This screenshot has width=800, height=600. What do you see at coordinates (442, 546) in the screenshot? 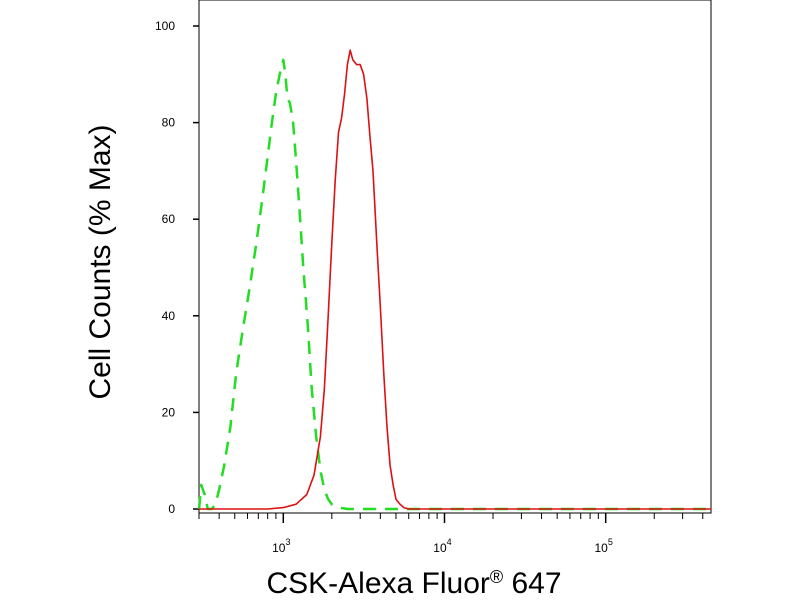
I see `x-tick-label: 10⁴` at bounding box center [442, 546].